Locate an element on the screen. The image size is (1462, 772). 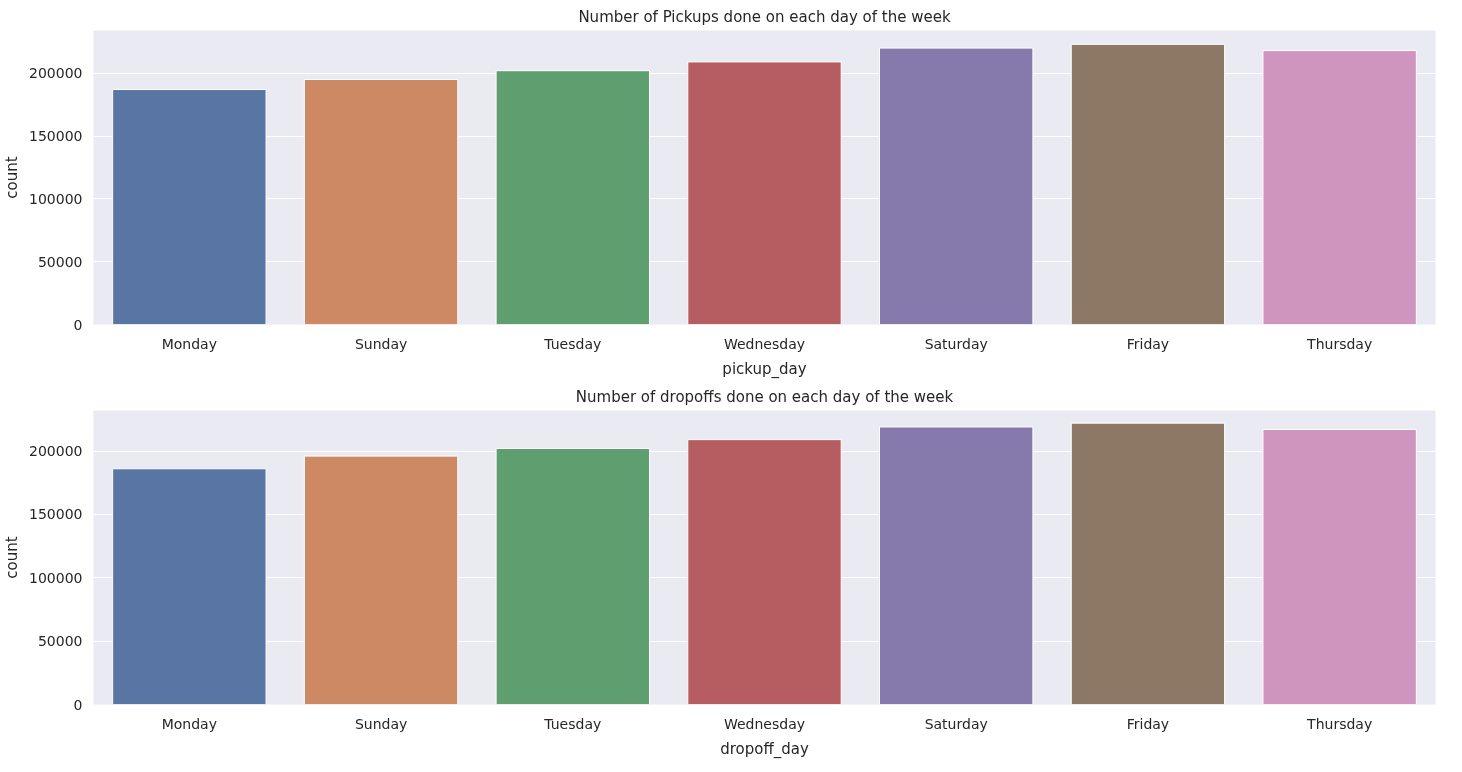
x-axis-title: dropoff_day is located at coordinates (764, 749).